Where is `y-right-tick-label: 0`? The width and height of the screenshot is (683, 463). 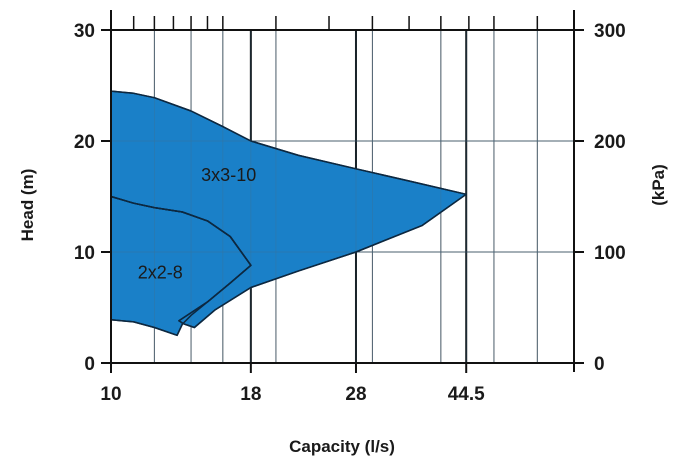 y-right-tick-label: 0 is located at coordinates (599, 364).